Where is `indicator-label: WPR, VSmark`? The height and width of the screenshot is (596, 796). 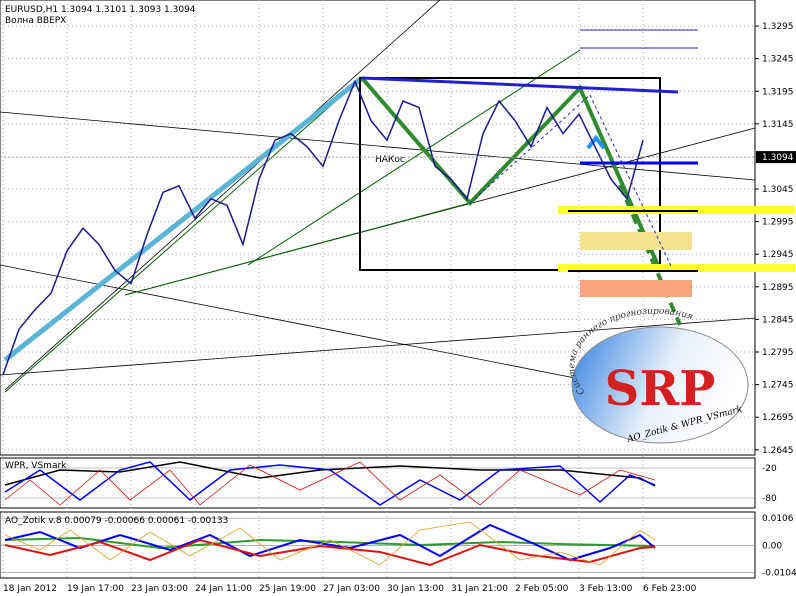
indicator-label: WPR, VSmark is located at coordinates (36, 466).